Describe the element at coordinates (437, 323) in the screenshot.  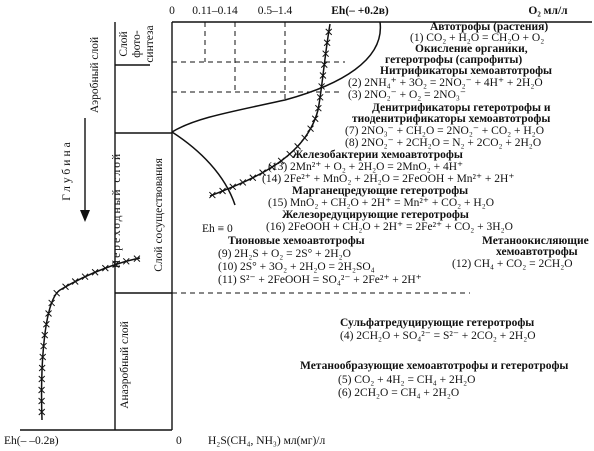
I see `group-title: Сульфатредуцирующие гетеротрофы` at that location.